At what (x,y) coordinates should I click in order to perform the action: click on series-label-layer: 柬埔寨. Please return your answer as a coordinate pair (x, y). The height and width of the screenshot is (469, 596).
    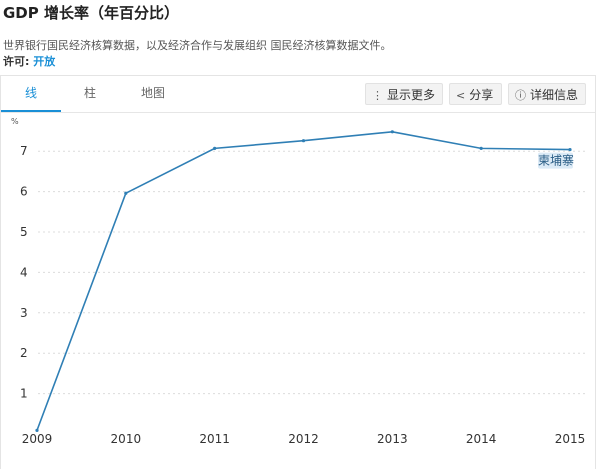
    Looking at the image, I should click on (556, 160).